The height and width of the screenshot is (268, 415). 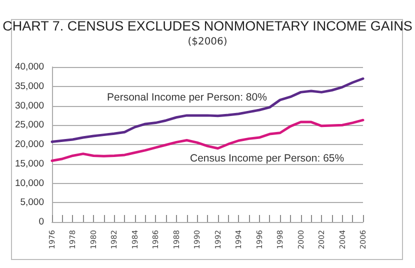 I want to click on y-tick-label: 15,000, so click(x=29, y=164).